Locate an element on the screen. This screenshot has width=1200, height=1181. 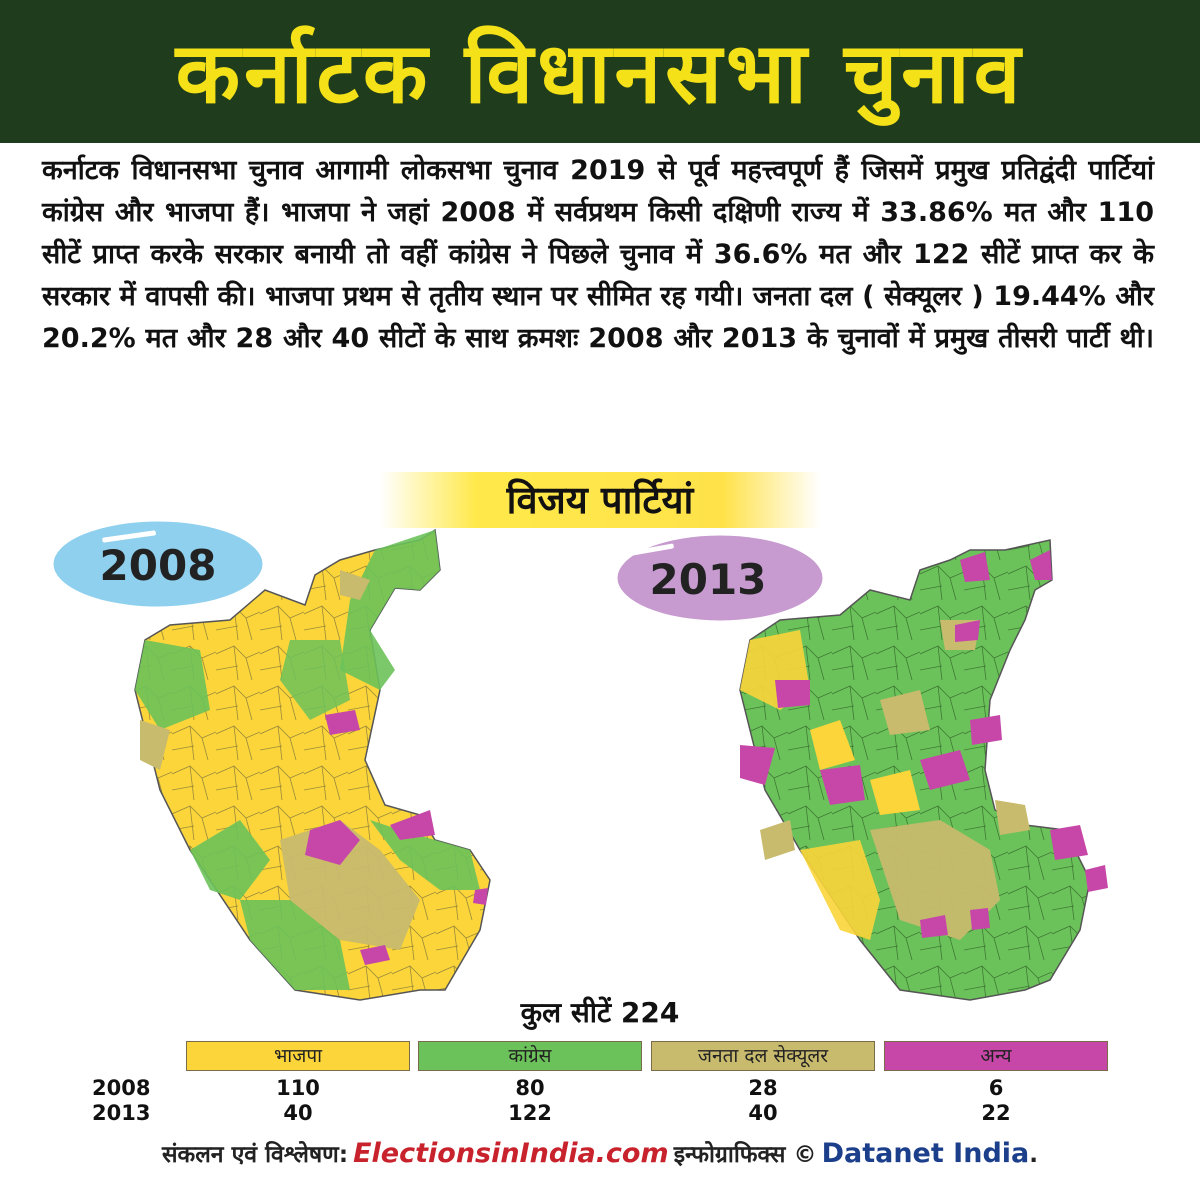
seats-2013-jds: 40 is located at coordinates (763, 1113).